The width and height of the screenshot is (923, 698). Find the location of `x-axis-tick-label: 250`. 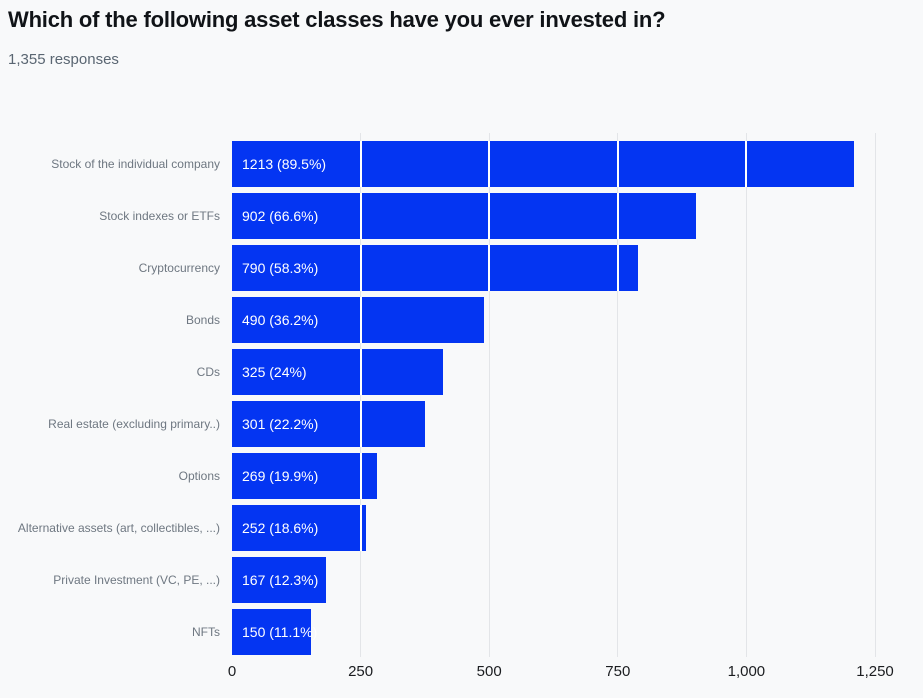

x-axis-tick-label: 250 is located at coordinates (361, 671).